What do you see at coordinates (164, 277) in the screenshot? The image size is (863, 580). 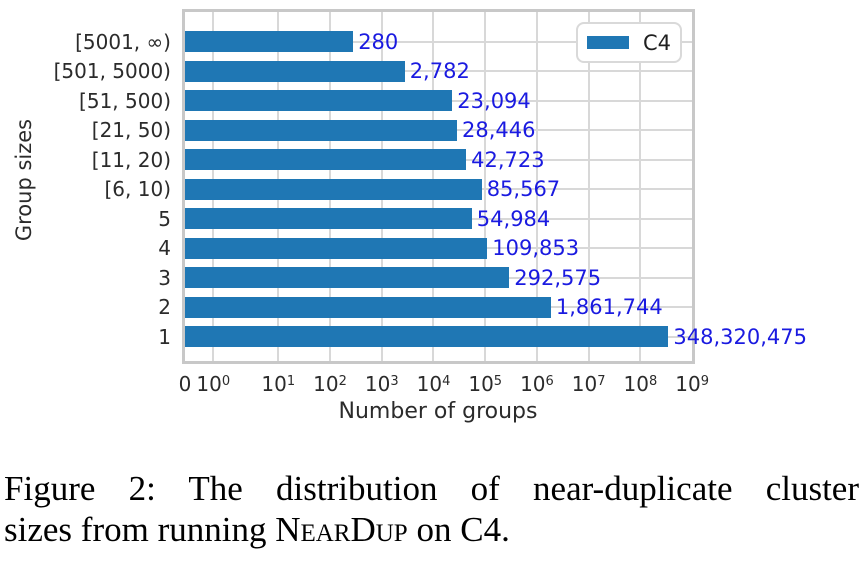 I see `y-tick-label: 3` at bounding box center [164, 277].